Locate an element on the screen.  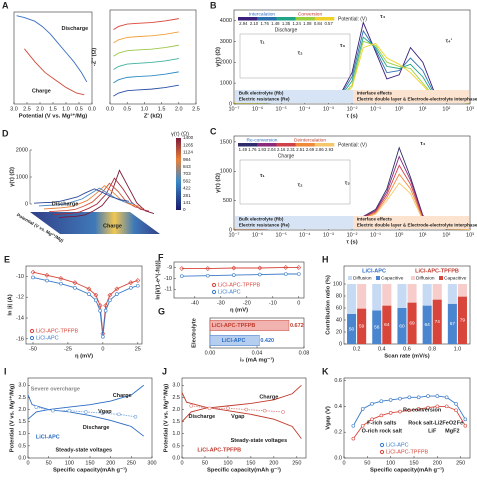
inset-frame is located at coordinates (295, 182).